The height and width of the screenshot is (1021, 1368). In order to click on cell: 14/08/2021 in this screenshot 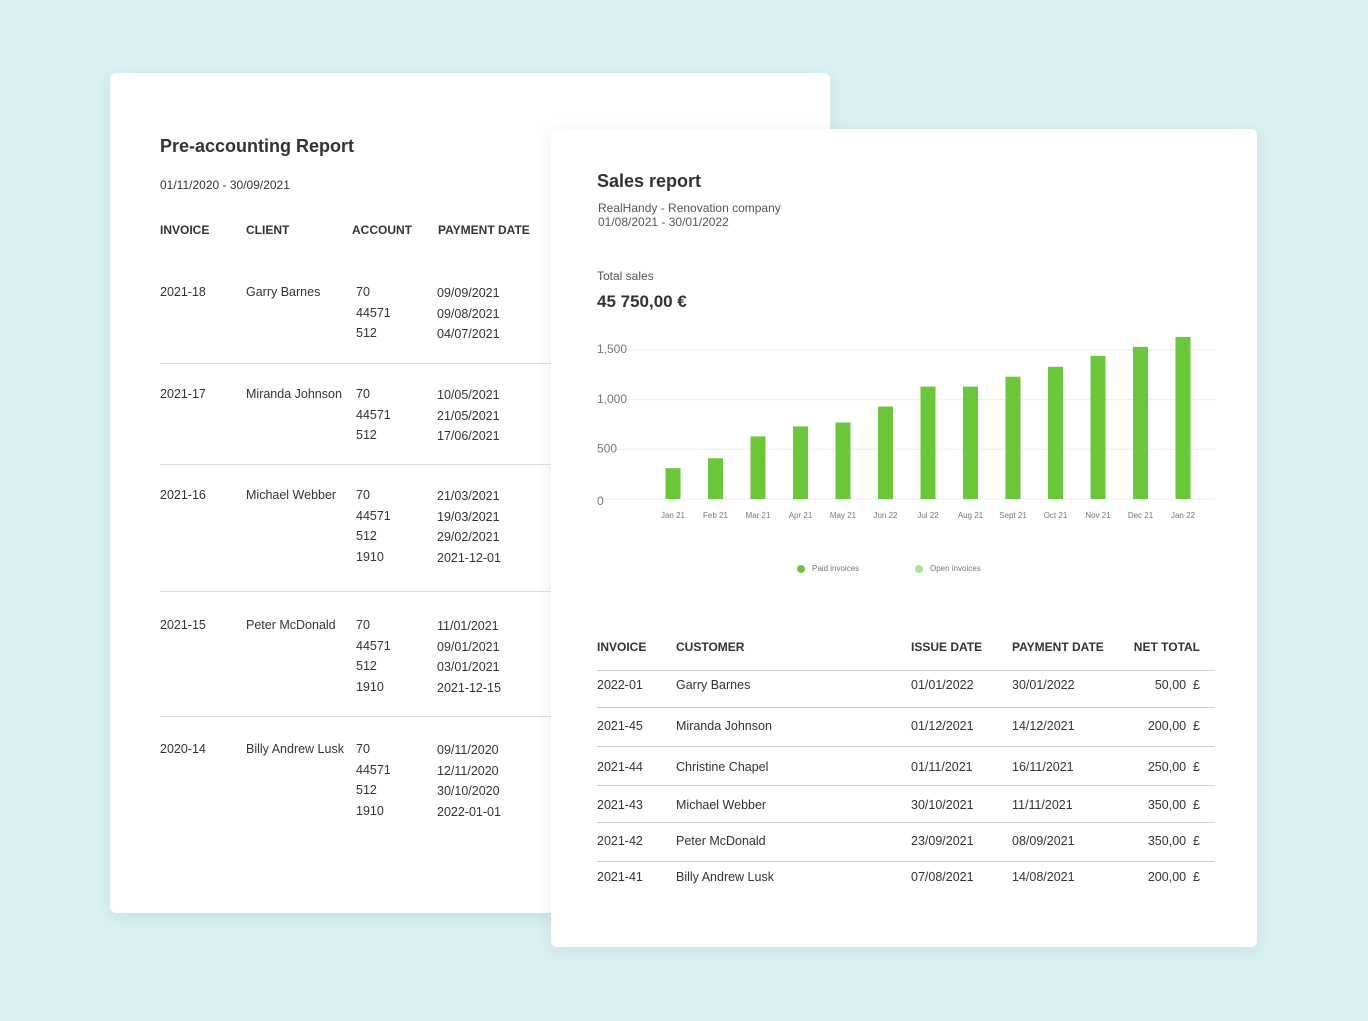, I will do `click(1043, 877)`.